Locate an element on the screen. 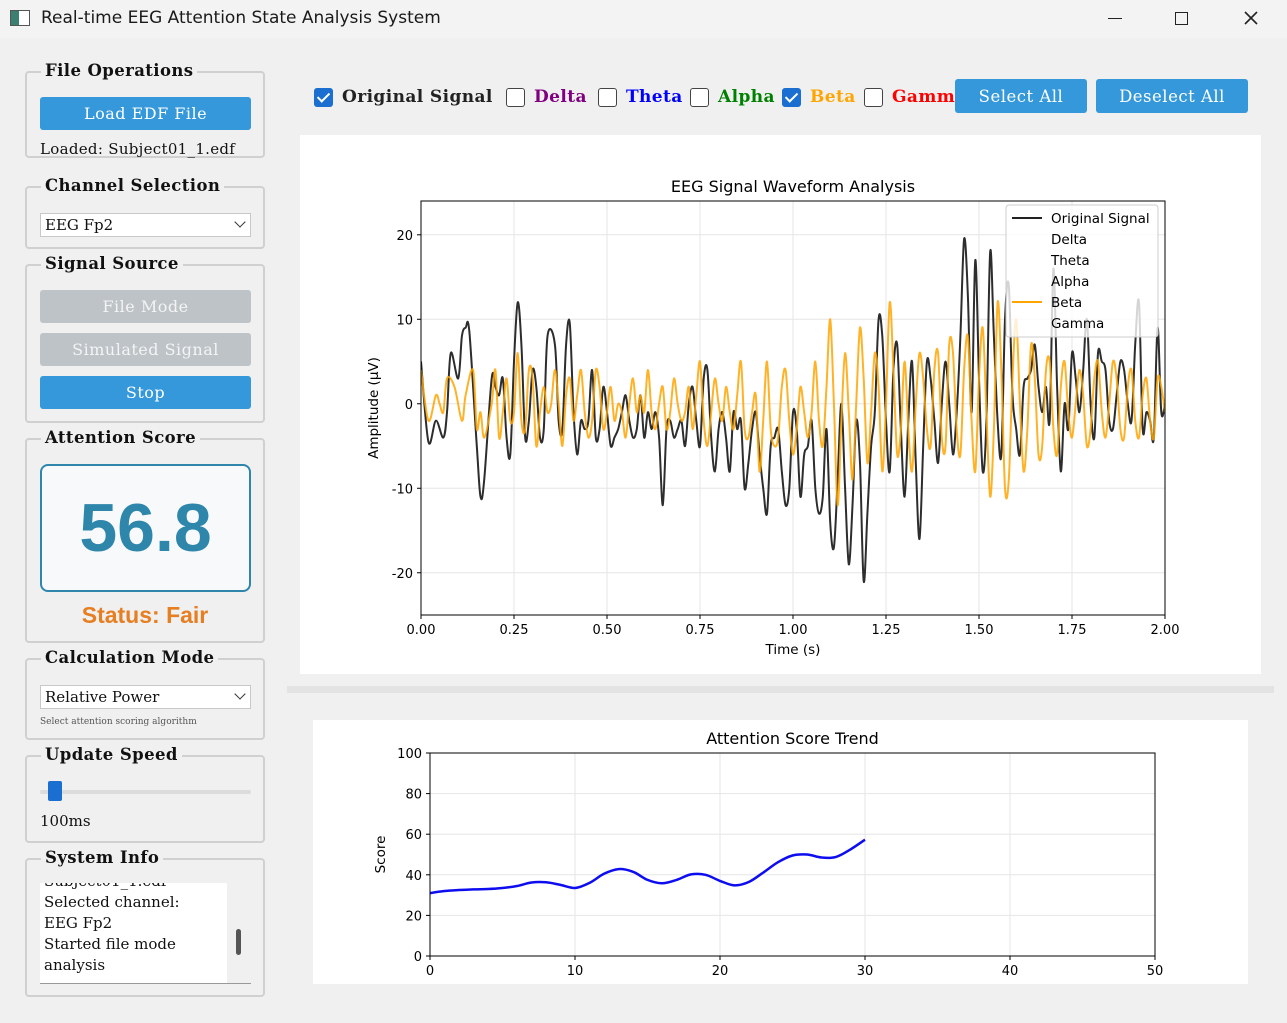 This screenshot has height=1023, width=1287. app-icon is located at coordinates (20, 18).